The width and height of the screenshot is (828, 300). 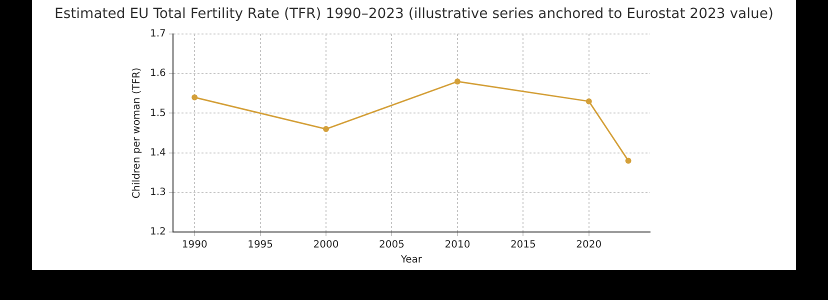 What do you see at coordinates (158, 232) in the screenshot?
I see `y-tick-label: 1.2` at bounding box center [158, 232].